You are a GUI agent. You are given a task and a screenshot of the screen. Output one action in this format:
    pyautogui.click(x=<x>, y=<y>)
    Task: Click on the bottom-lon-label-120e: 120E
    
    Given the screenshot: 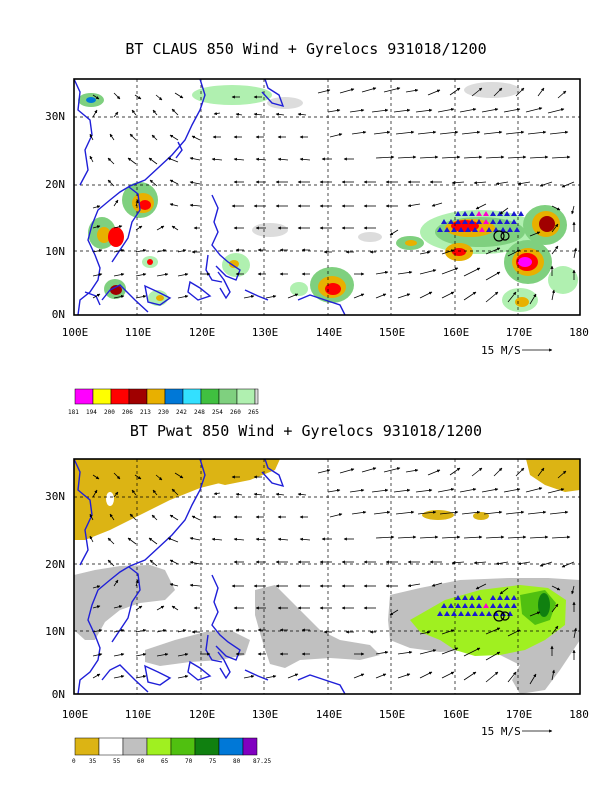 What is the action you would take?
    pyautogui.click(x=202, y=714)
    